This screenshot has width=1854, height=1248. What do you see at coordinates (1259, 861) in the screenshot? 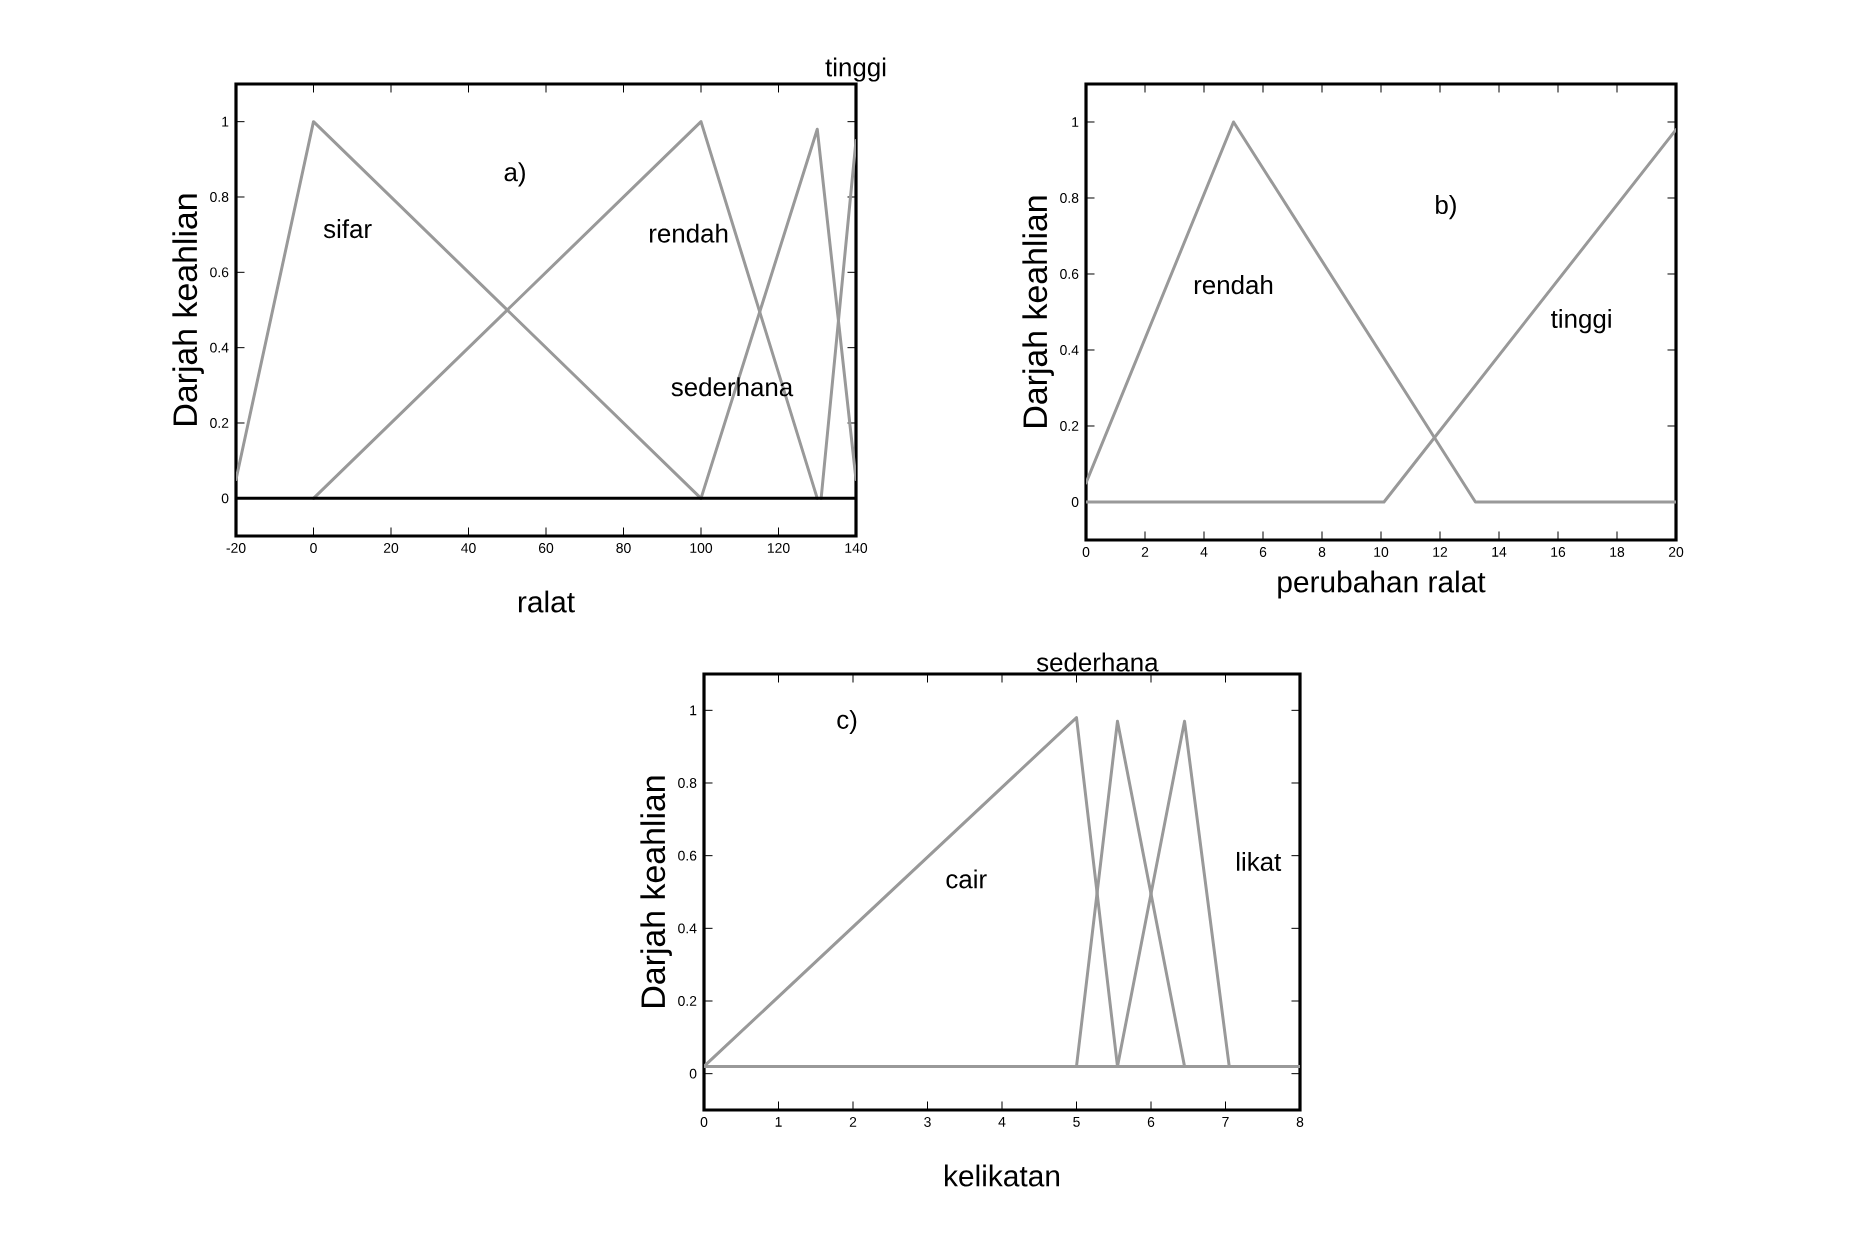
I see `annotation: likat` at bounding box center [1259, 861].